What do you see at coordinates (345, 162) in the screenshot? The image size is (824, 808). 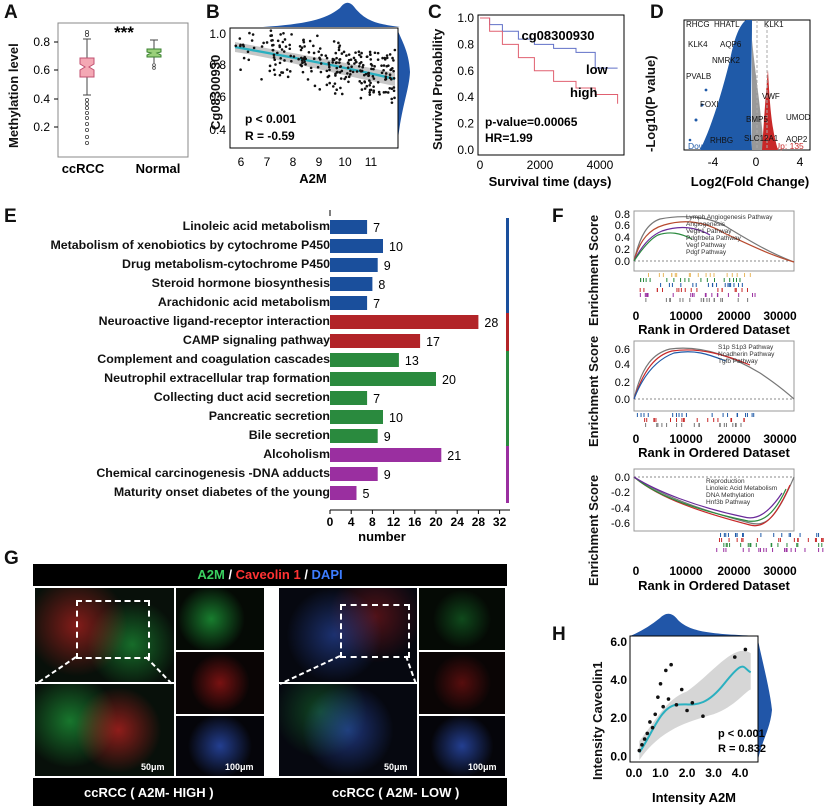 I see `svg-text: 10` at bounding box center [345, 162].